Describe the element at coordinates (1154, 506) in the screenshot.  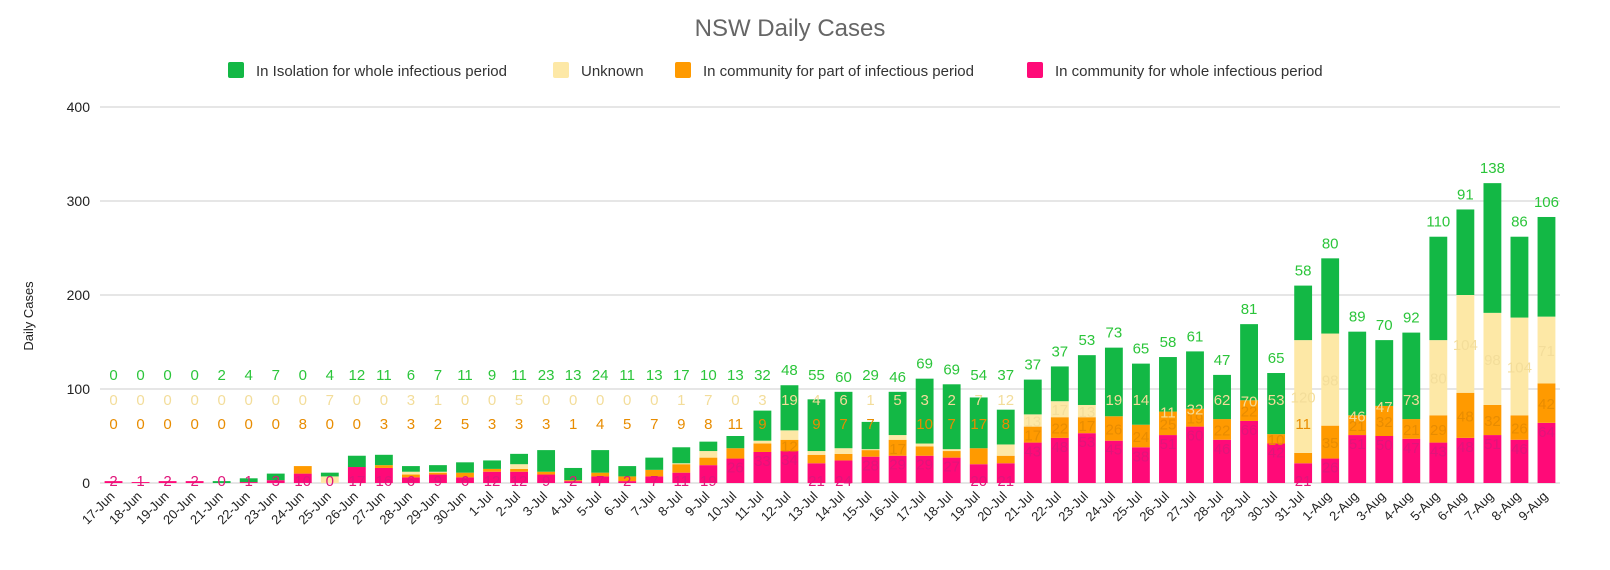
I see `x-tick-label: 26-Jul` at that location.